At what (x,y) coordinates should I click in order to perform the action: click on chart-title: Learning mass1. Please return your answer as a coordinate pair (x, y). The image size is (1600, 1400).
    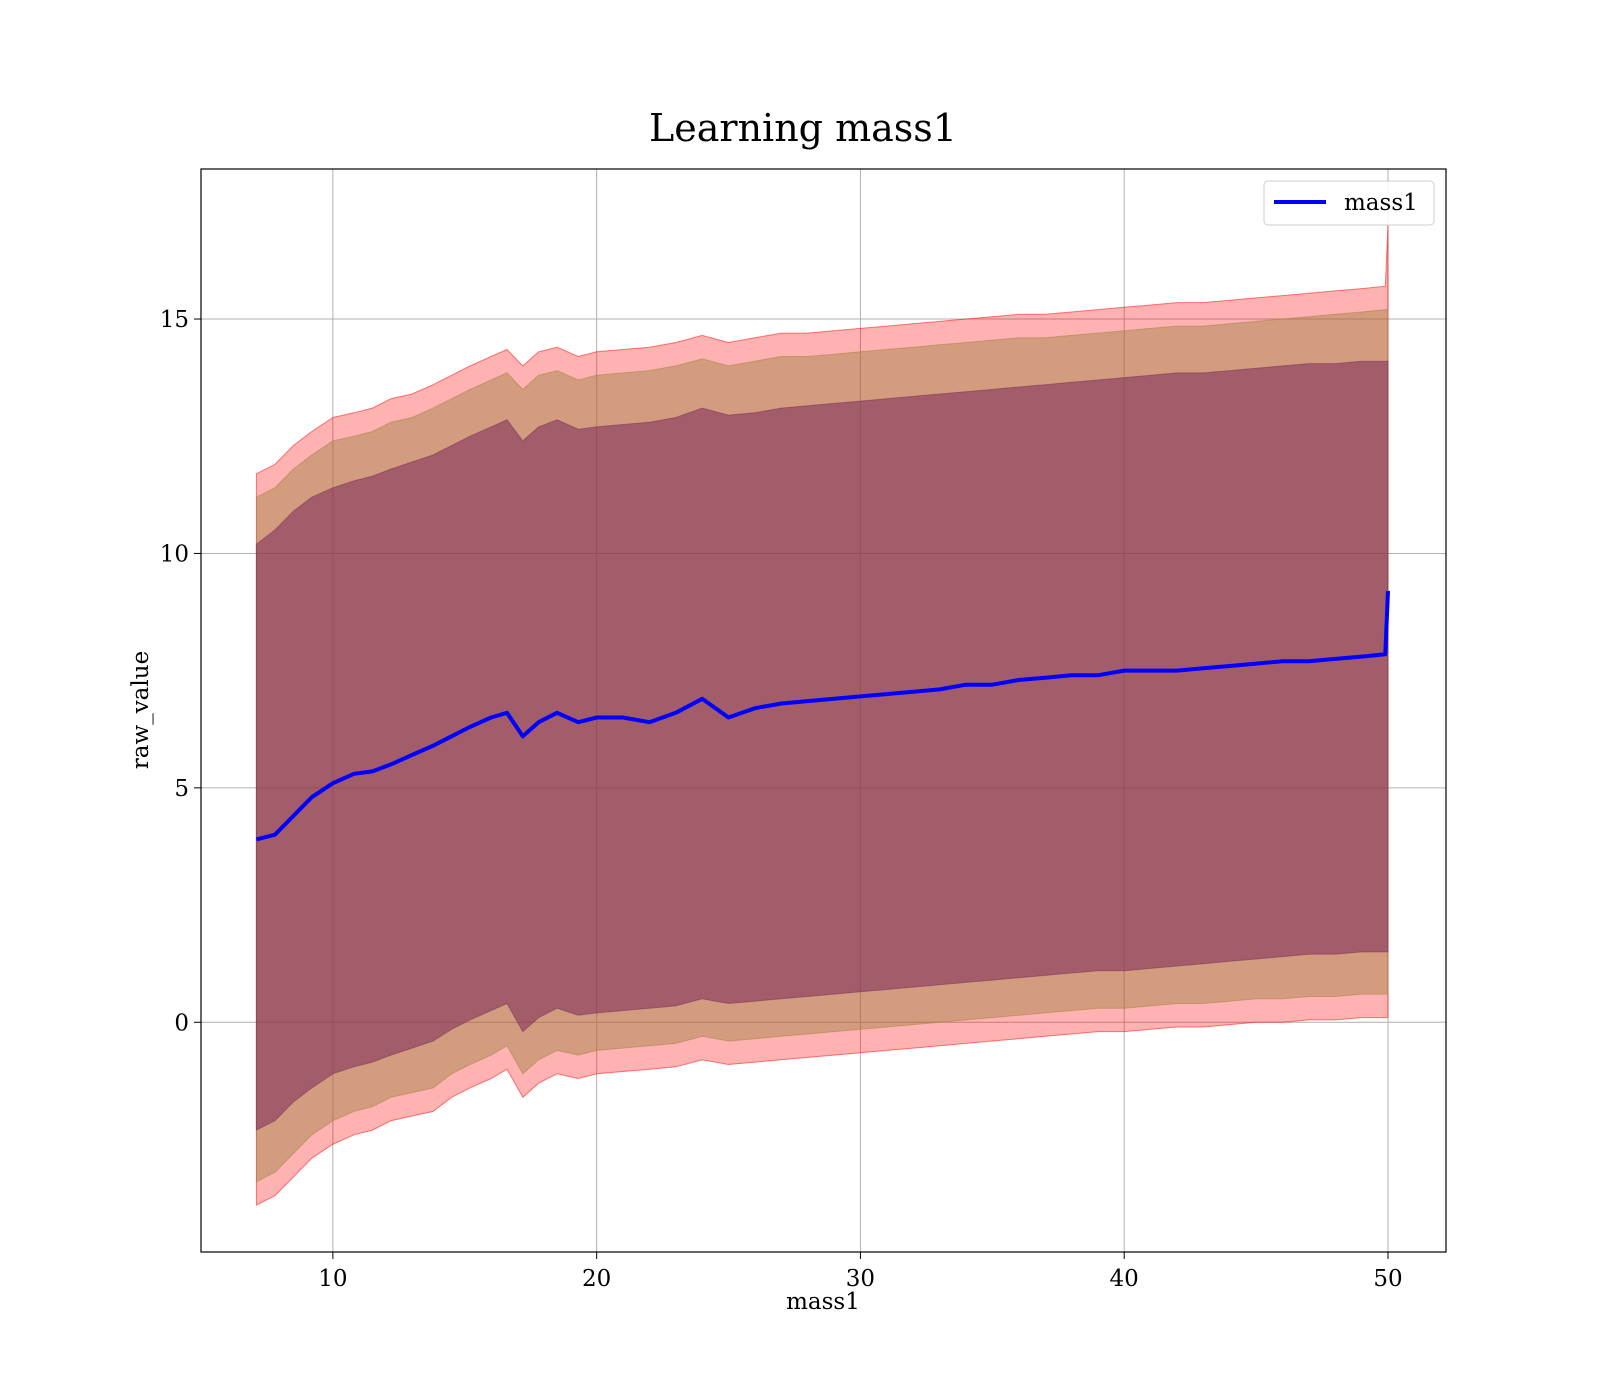
    Looking at the image, I should click on (803, 128).